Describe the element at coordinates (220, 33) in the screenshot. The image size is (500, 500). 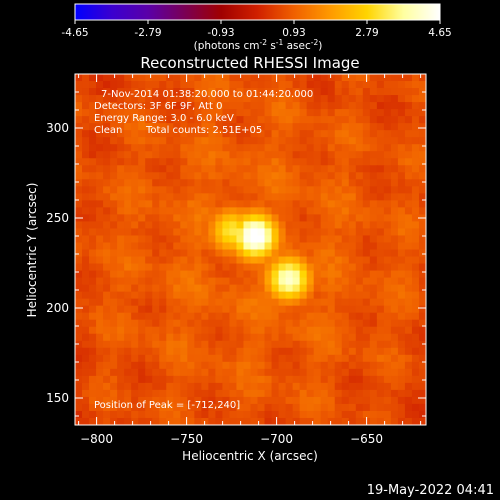
I see `colorbar-tick-label: -0.93` at that location.